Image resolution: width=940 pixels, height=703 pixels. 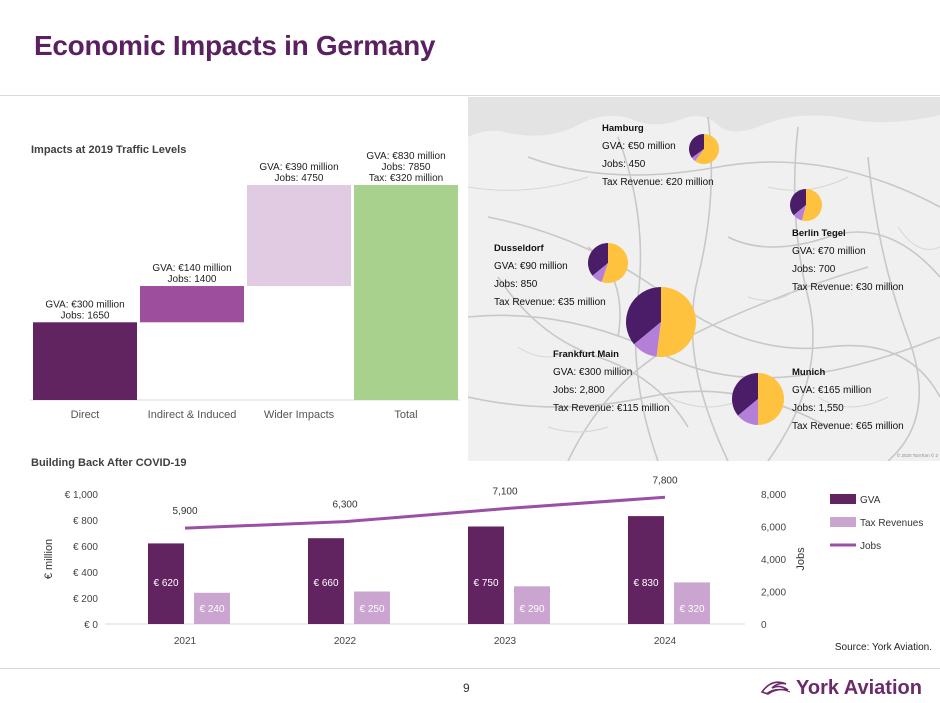 What do you see at coordinates (299, 415) in the screenshot?
I see `waterfall-category-2: Wider Impacts` at bounding box center [299, 415].